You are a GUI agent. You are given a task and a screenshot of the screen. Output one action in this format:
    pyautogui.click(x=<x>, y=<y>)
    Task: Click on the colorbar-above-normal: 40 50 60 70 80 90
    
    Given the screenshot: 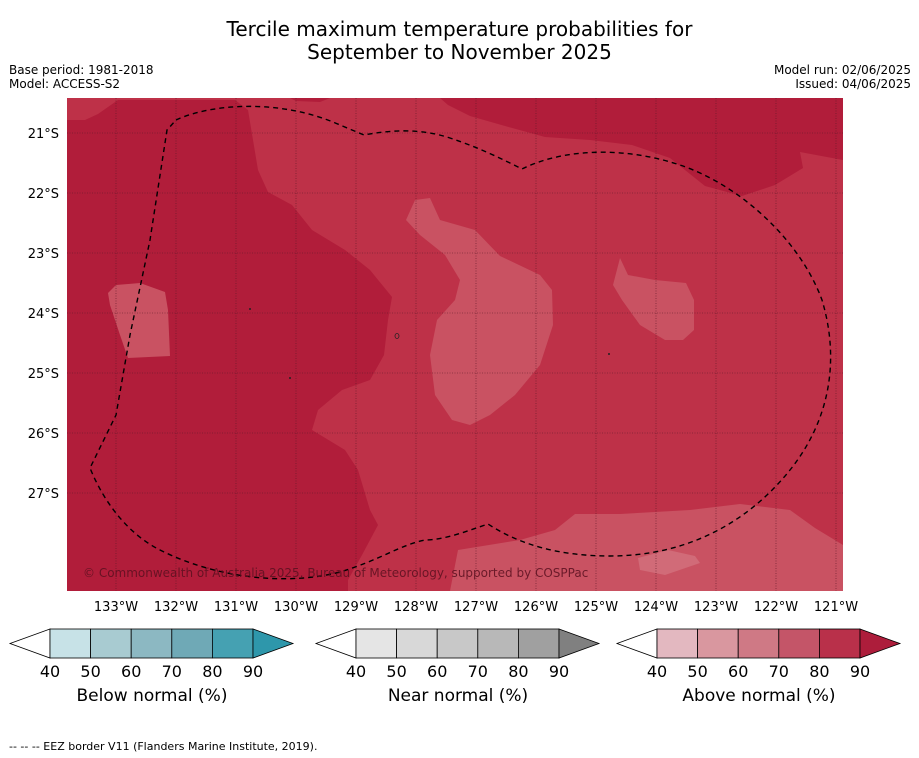 What is the action you would take?
    pyautogui.click(x=758, y=654)
    